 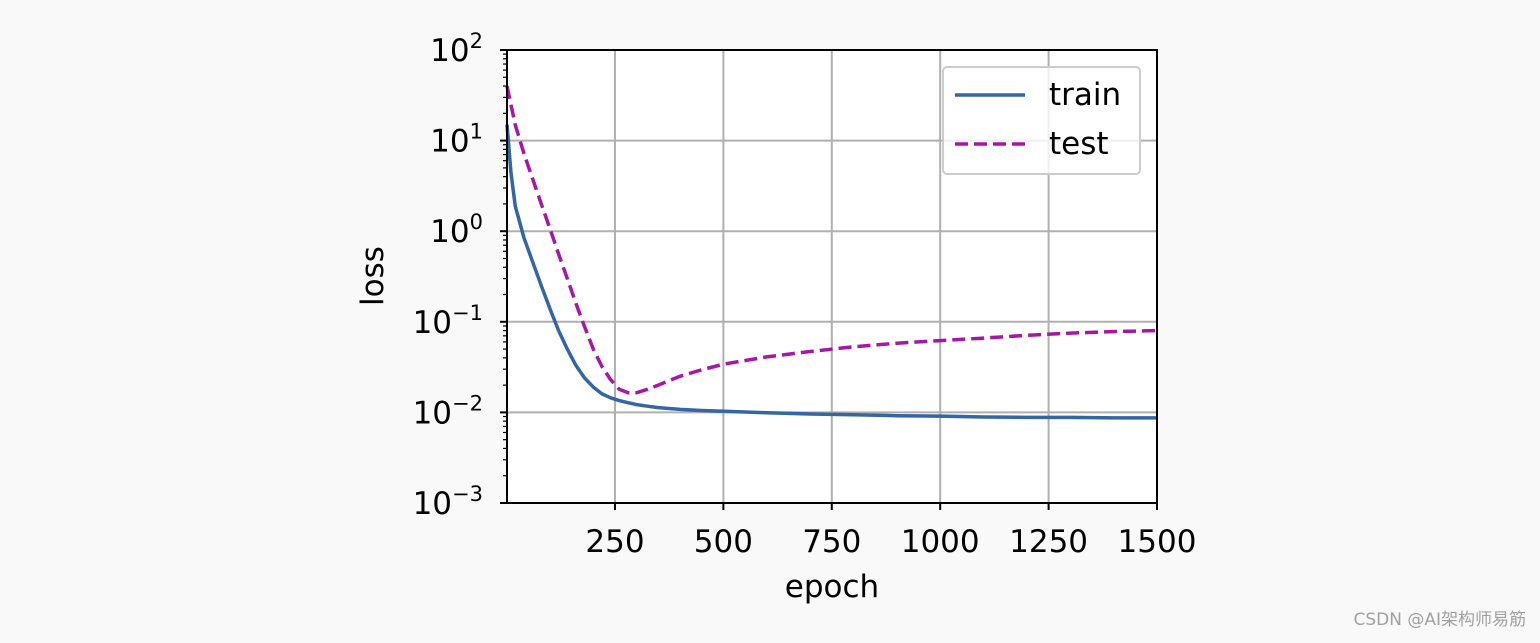 I want to click on x-axis-label: epoch, so click(x=832, y=587).